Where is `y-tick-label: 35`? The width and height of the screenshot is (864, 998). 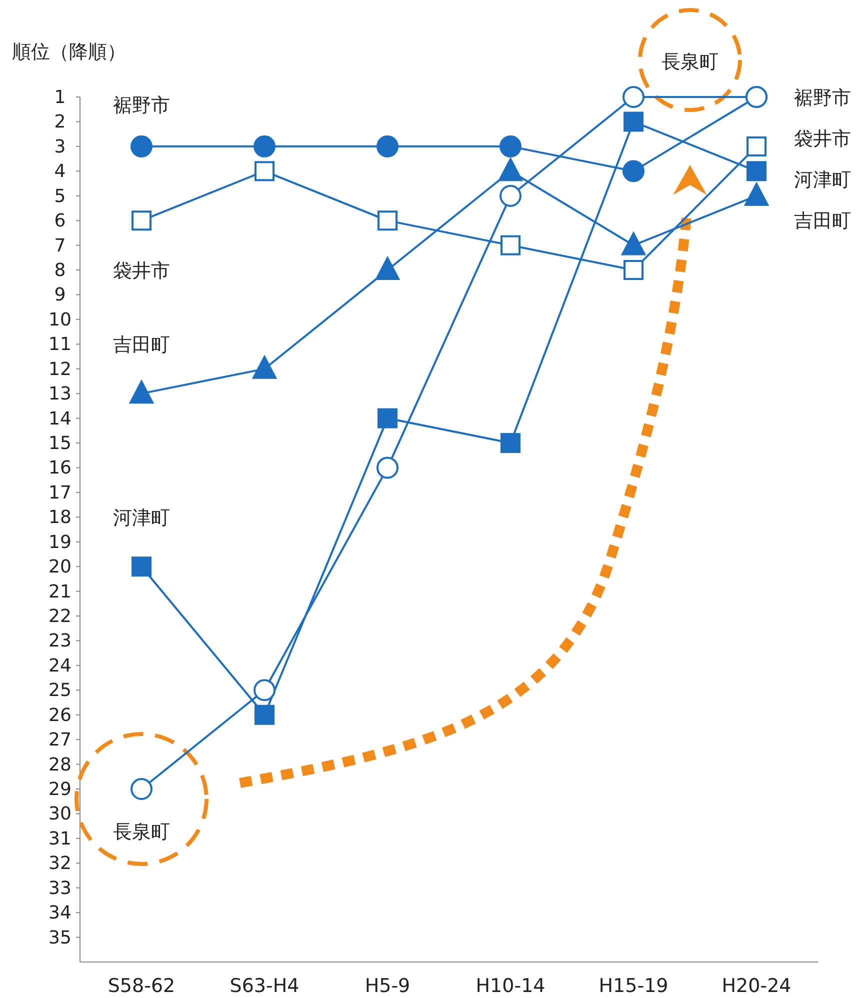
y-tick-label: 35 is located at coordinates (60, 937).